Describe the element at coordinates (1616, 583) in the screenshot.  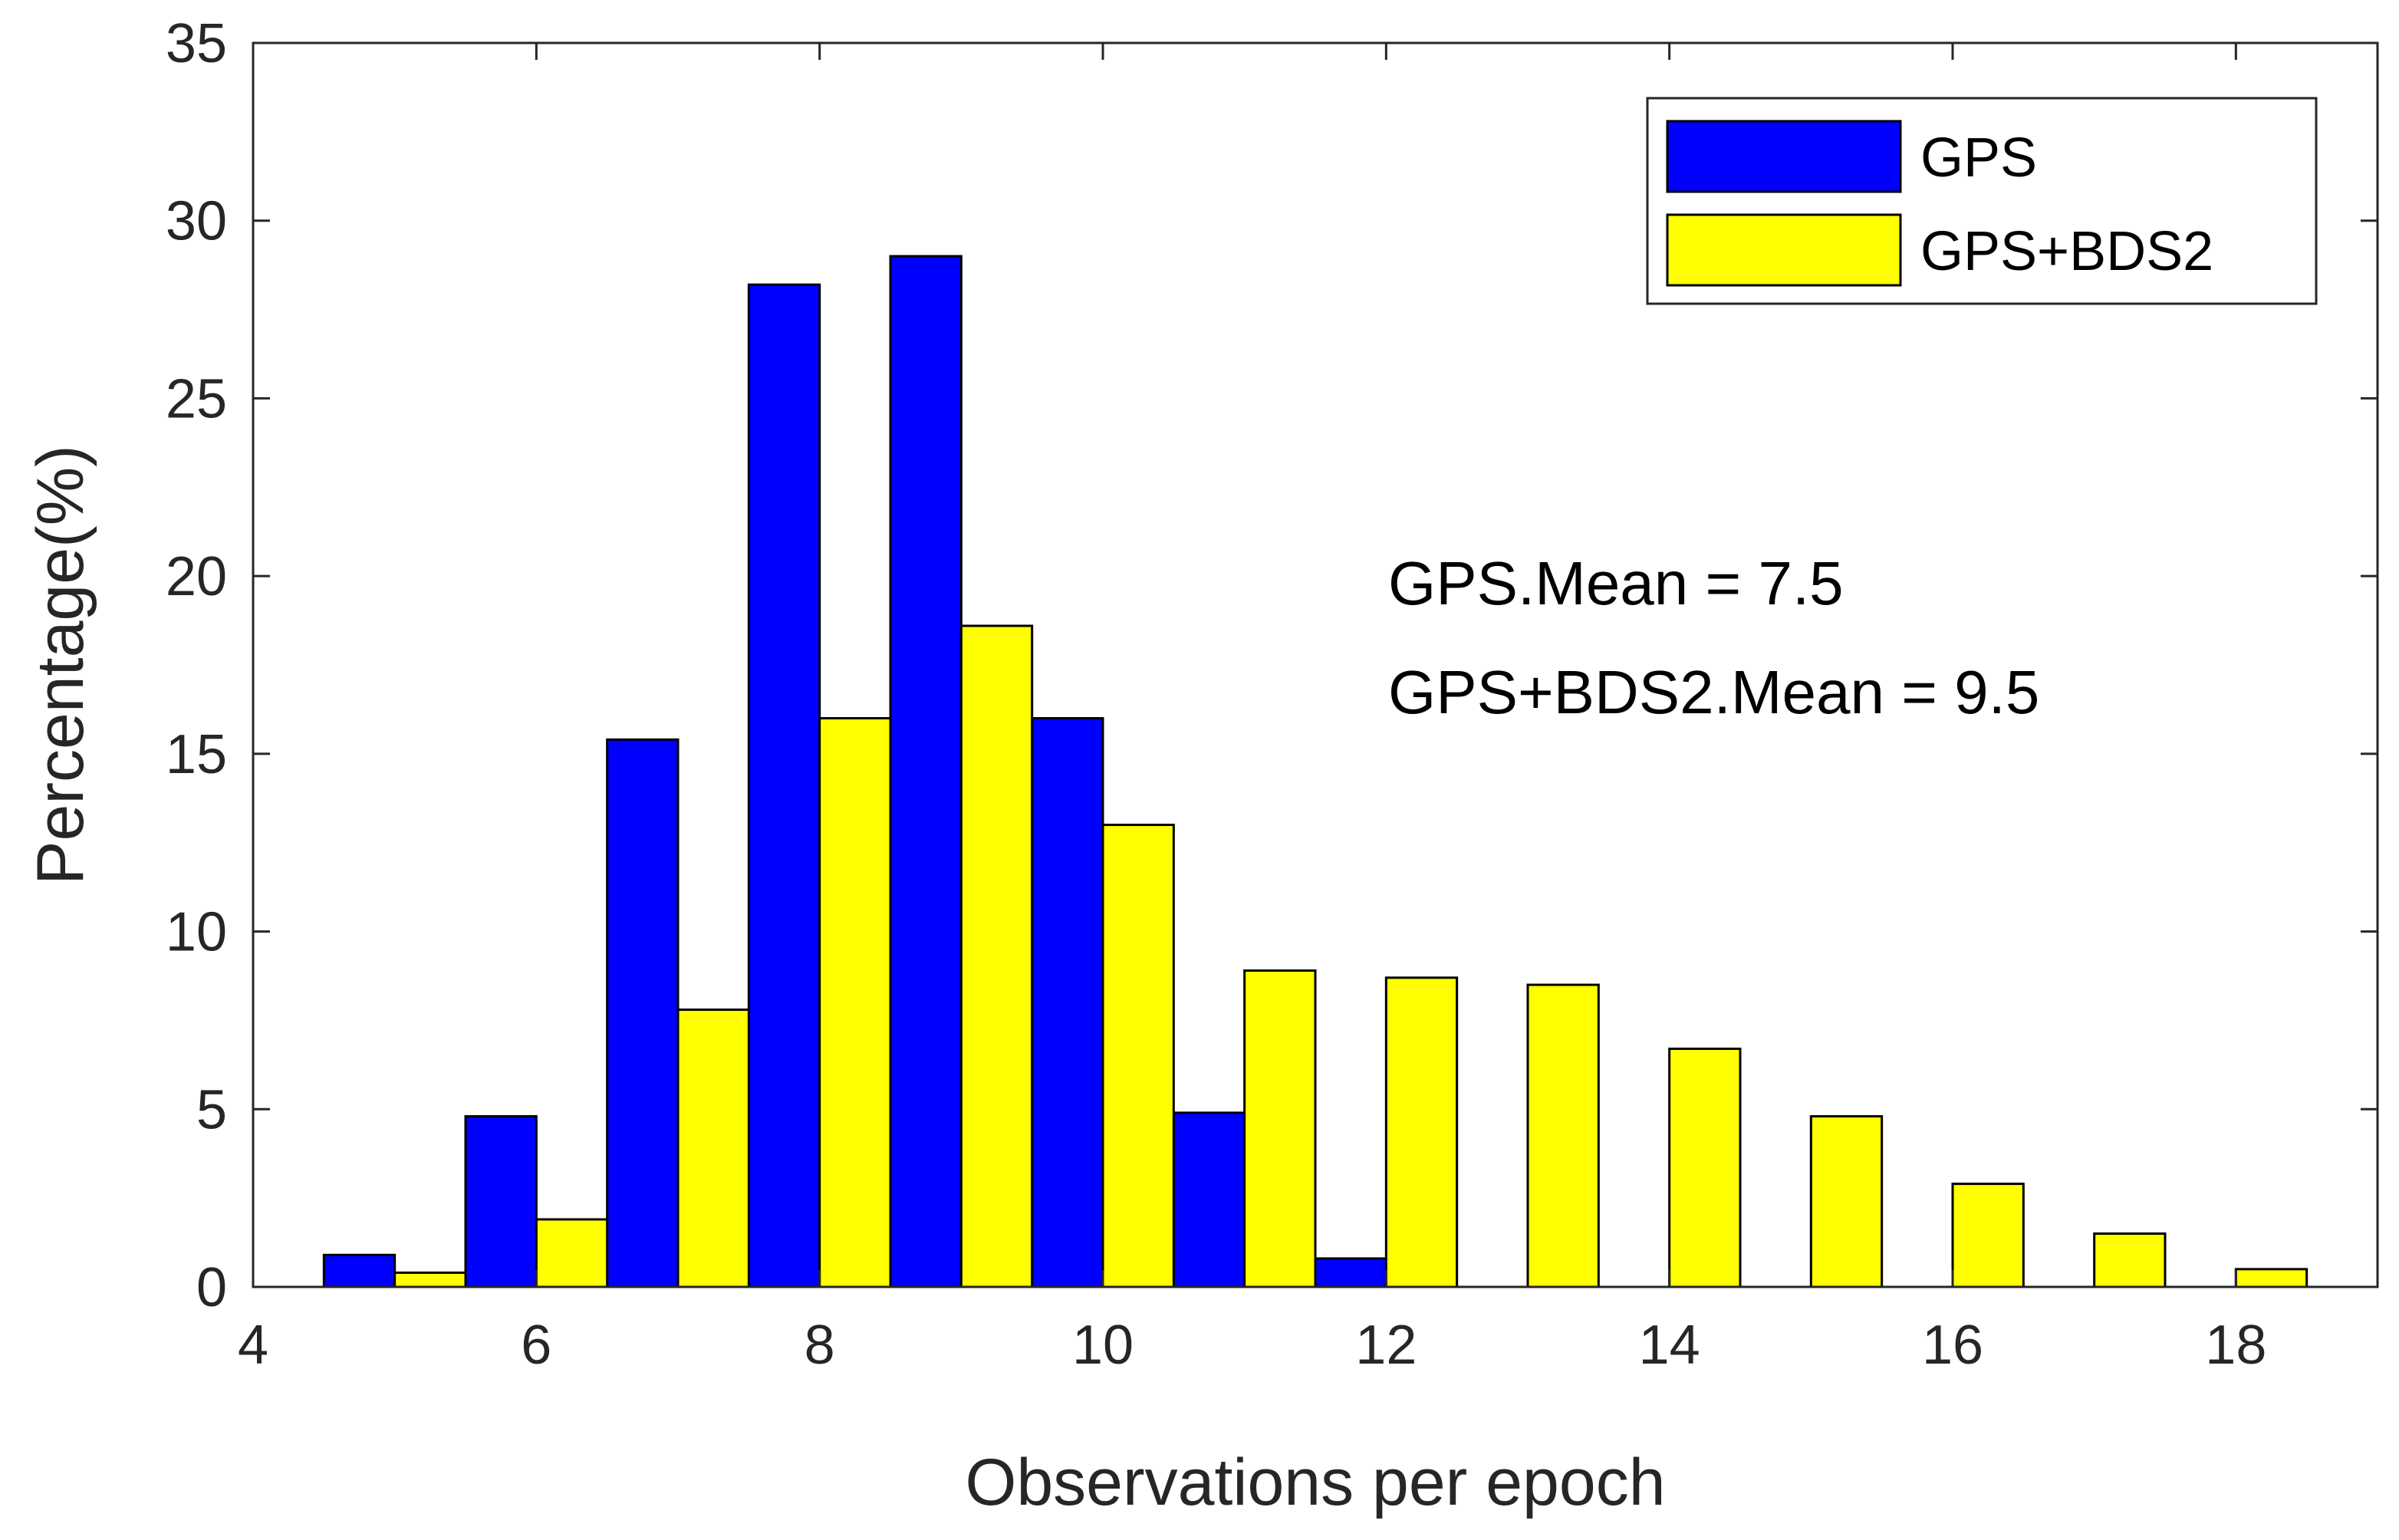
I see `annotation-gps-mean: GPS.Mean = 7.5` at that location.